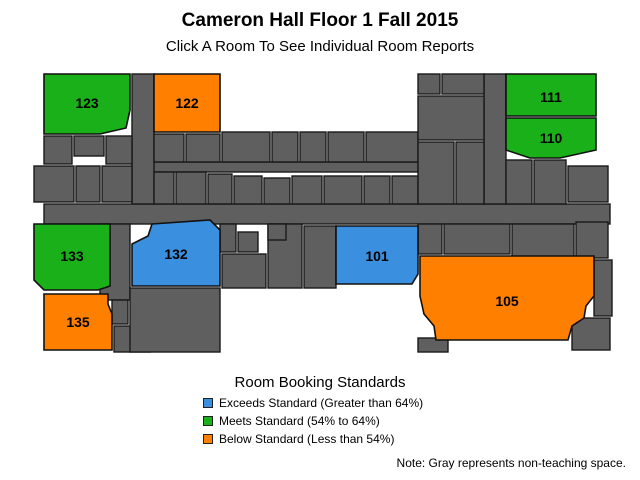 The width and height of the screenshot is (640, 480). Describe the element at coordinates (299, 421) in the screenshot. I see `legend-label-meets: Meets Standard (54% to 64%)` at that location.